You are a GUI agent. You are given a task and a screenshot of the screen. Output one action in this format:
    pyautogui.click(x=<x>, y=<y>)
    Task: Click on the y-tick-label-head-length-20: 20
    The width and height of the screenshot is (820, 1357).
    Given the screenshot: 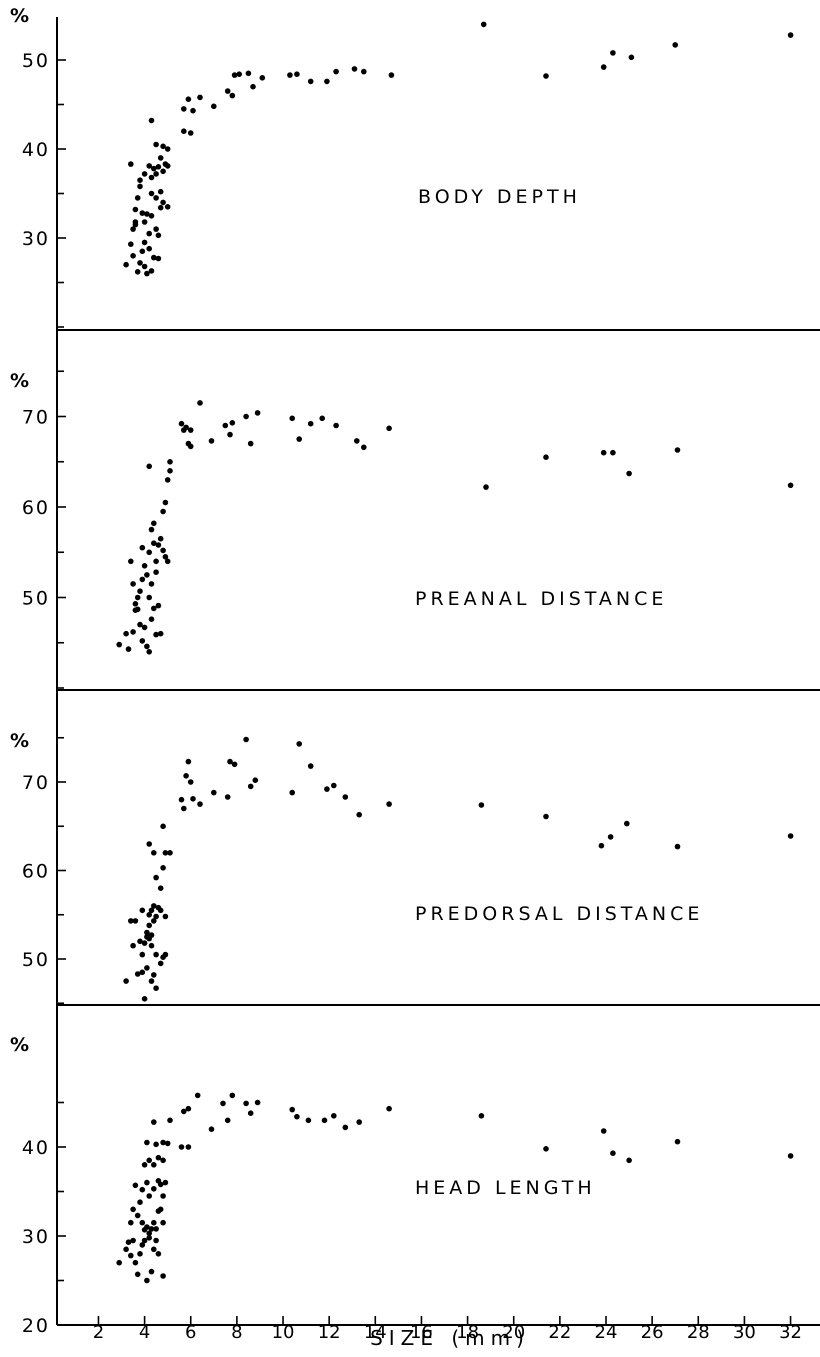 What is the action you would take?
    pyautogui.click(x=36, y=1326)
    